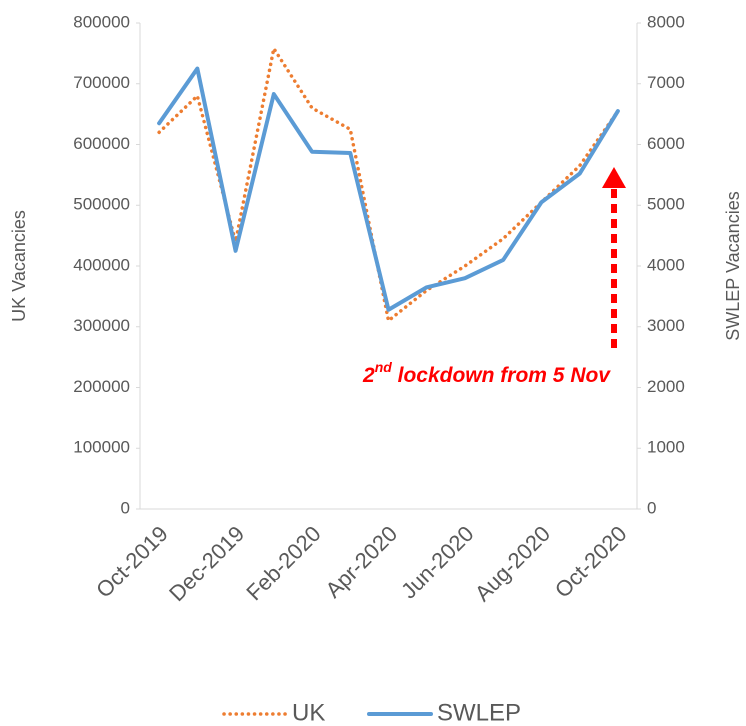 Image resolution: width=746 pixels, height=726 pixels. I want to click on annotation-text: nd, so click(384, 367).